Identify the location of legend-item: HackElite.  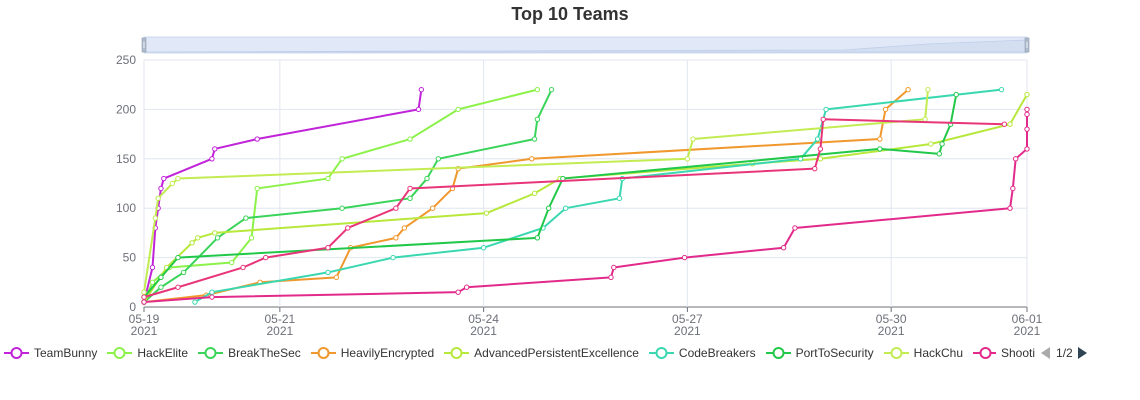
(147, 353).